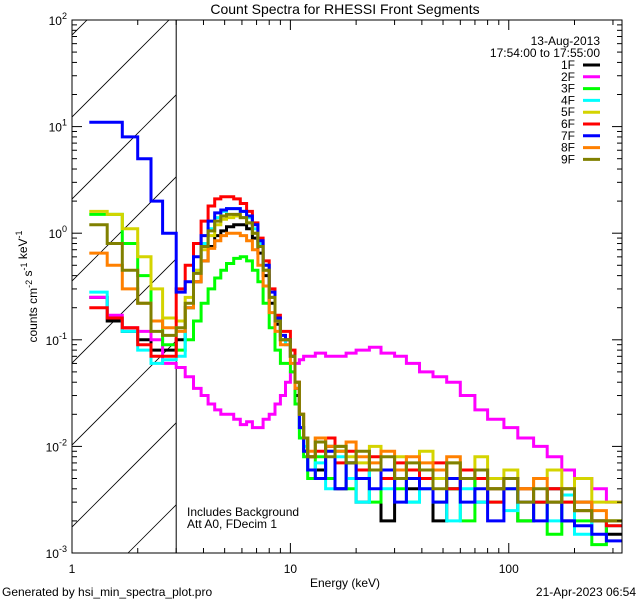  What do you see at coordinates (568, 136) in the screenshot?
I see `legend-label-7F: 7F` at bounding box center [568, 136].